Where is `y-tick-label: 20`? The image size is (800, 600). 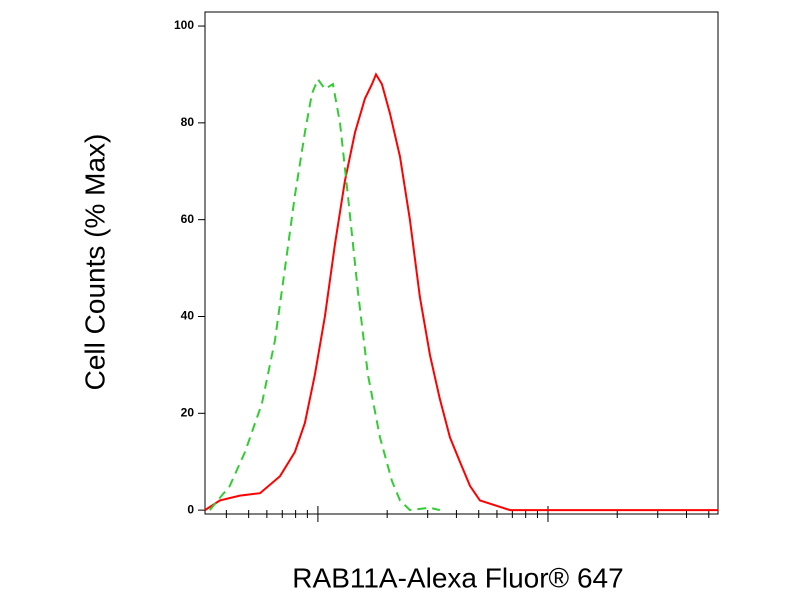 y-tick-label: 20 is located at coordinates (188, 412).